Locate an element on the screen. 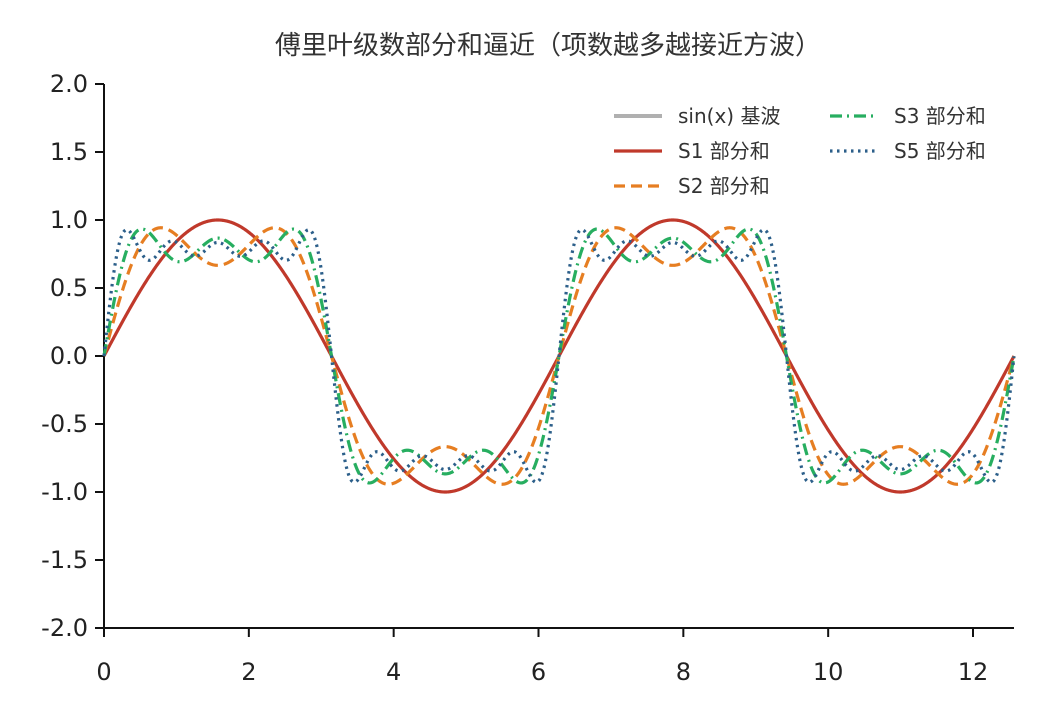  chart-title: 傅里叶级数部分和逼近（项数越多越接近方波） is located at coordinates (548, 46).